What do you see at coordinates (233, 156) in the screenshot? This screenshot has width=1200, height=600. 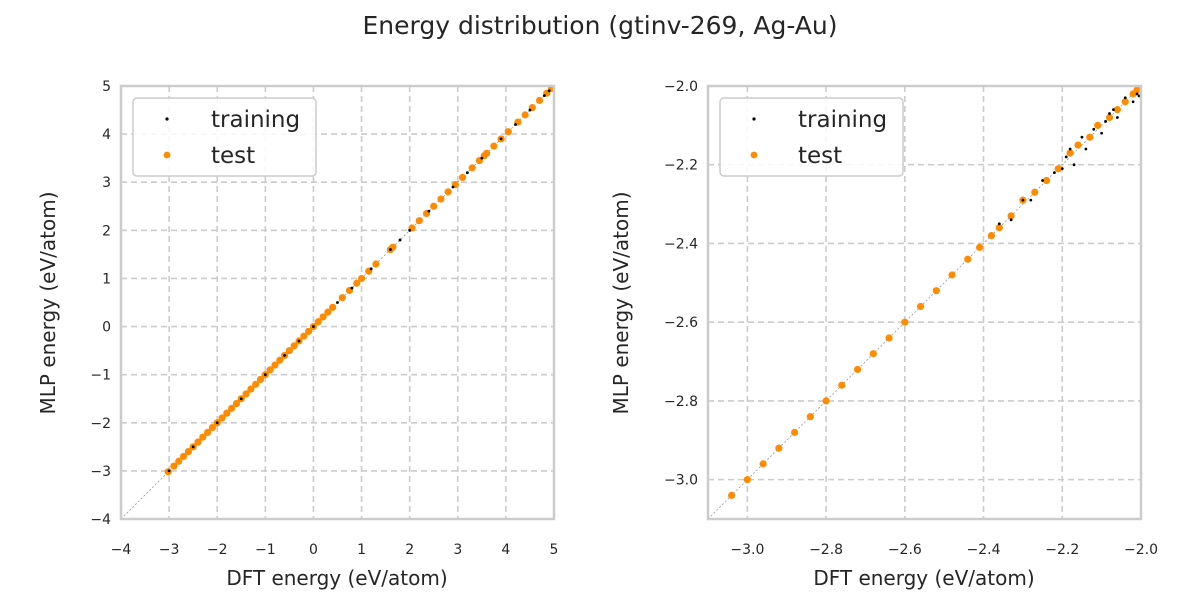 I see `left-legend-label-test: test` at bounding box center [233, 156].